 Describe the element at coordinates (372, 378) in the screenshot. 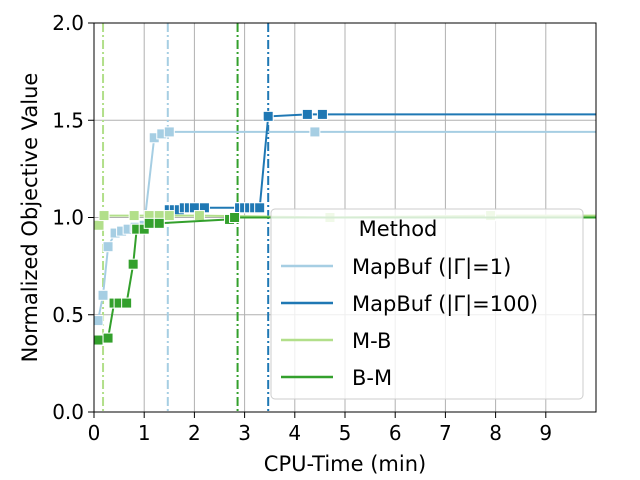

I see `legend-label: B-M` at that location.